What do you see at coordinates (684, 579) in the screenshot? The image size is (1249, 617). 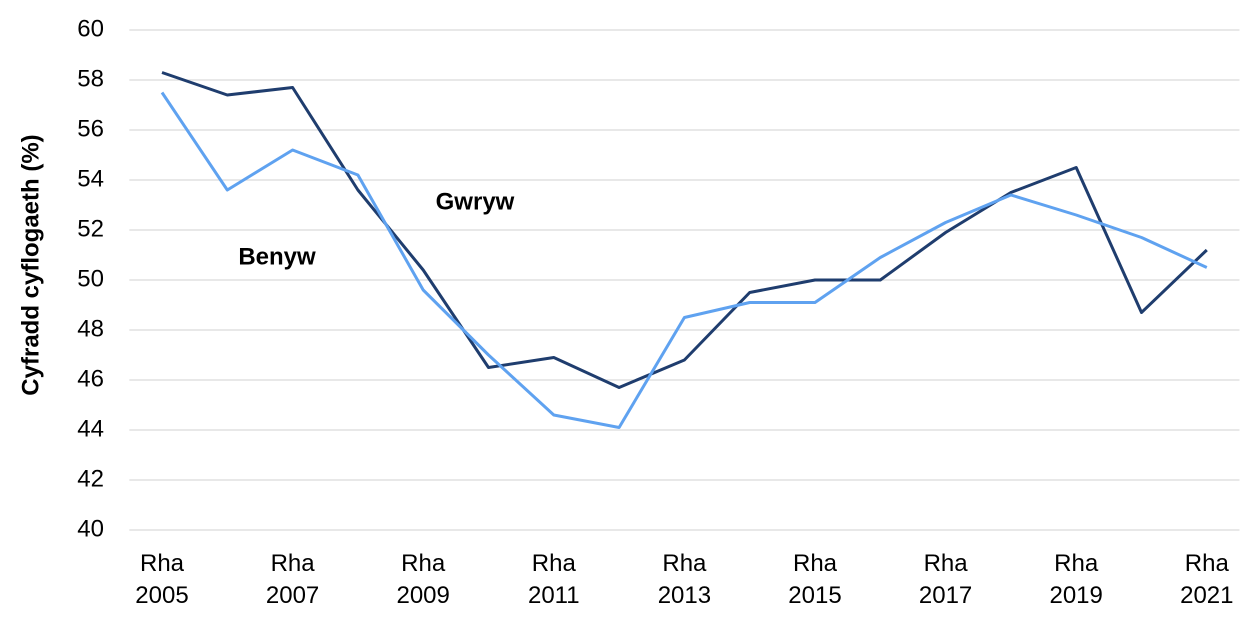 I see `x-tick-label: Rha 2013` at bounding box center [684, 579].